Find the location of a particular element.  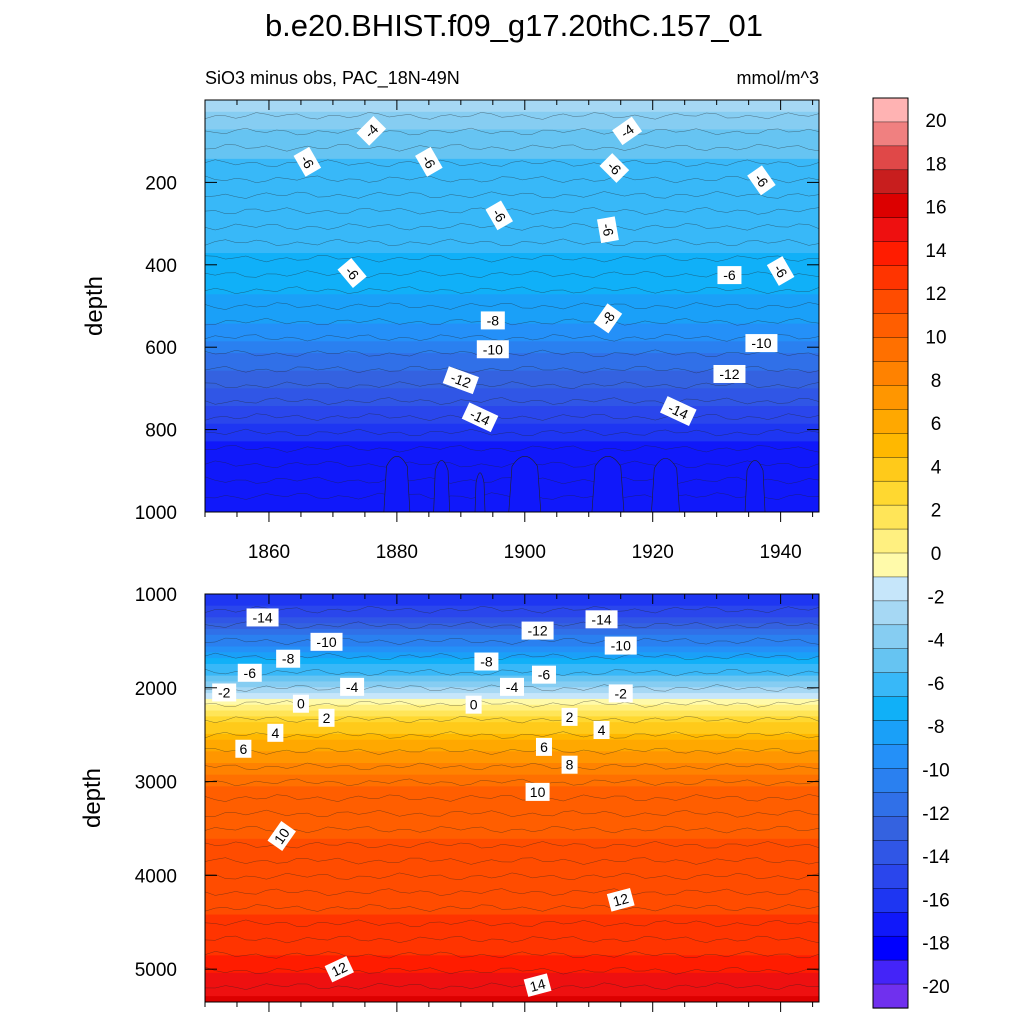

contour-label-text: -14 is located at coordinates (479, 417).